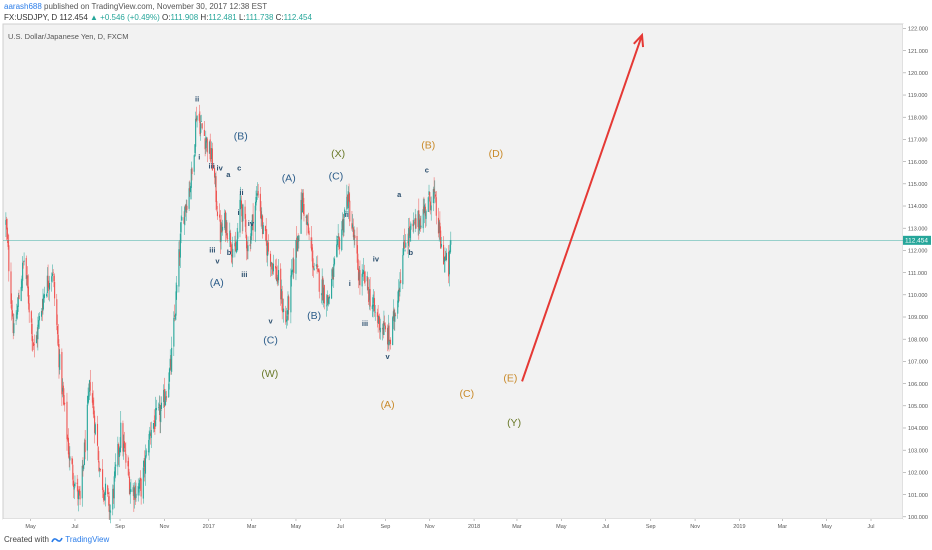  What do you see at coordinates (340, 527) in the screenshot?
I see `x-tick-label: Jul` at bounding box center [340, 527].